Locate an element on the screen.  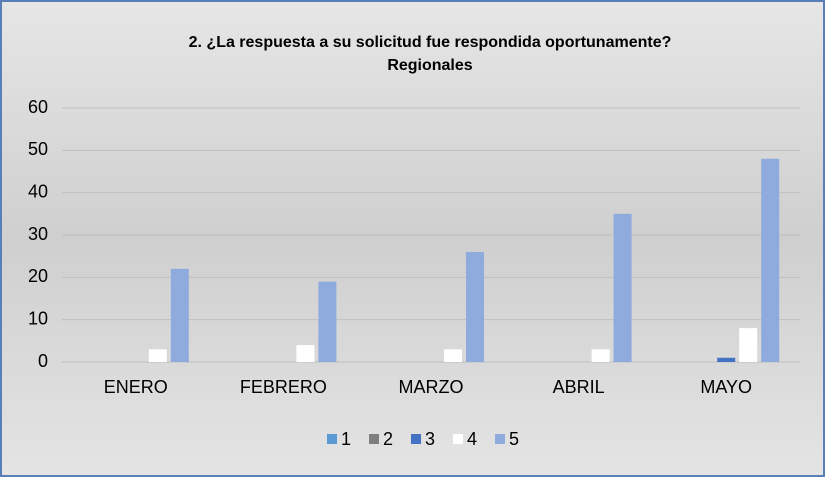
y-tick-label: 30 is located at coordinates (38, 234).